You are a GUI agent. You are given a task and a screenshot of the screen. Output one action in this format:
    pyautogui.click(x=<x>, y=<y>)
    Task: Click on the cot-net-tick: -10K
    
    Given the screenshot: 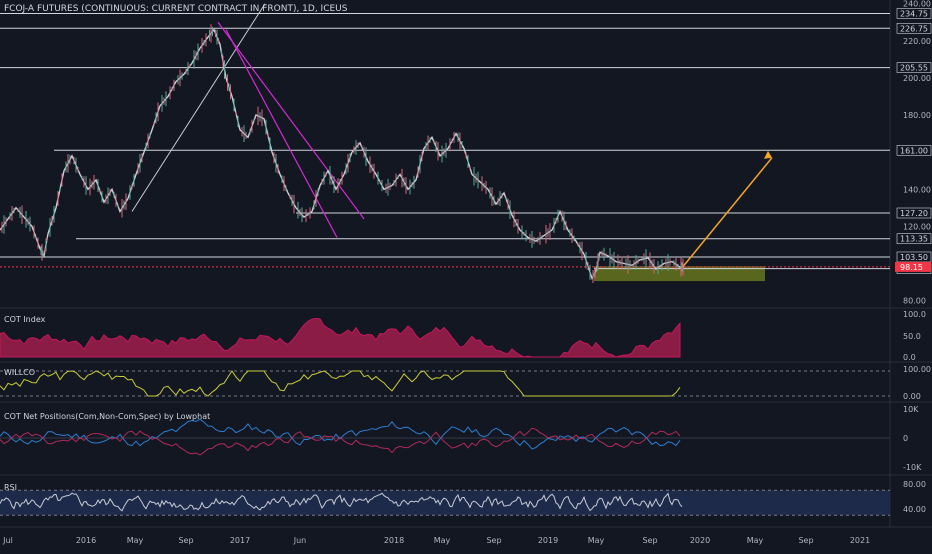 What is the action you would take?
    pyautogui.click(x=912, y=467)
    